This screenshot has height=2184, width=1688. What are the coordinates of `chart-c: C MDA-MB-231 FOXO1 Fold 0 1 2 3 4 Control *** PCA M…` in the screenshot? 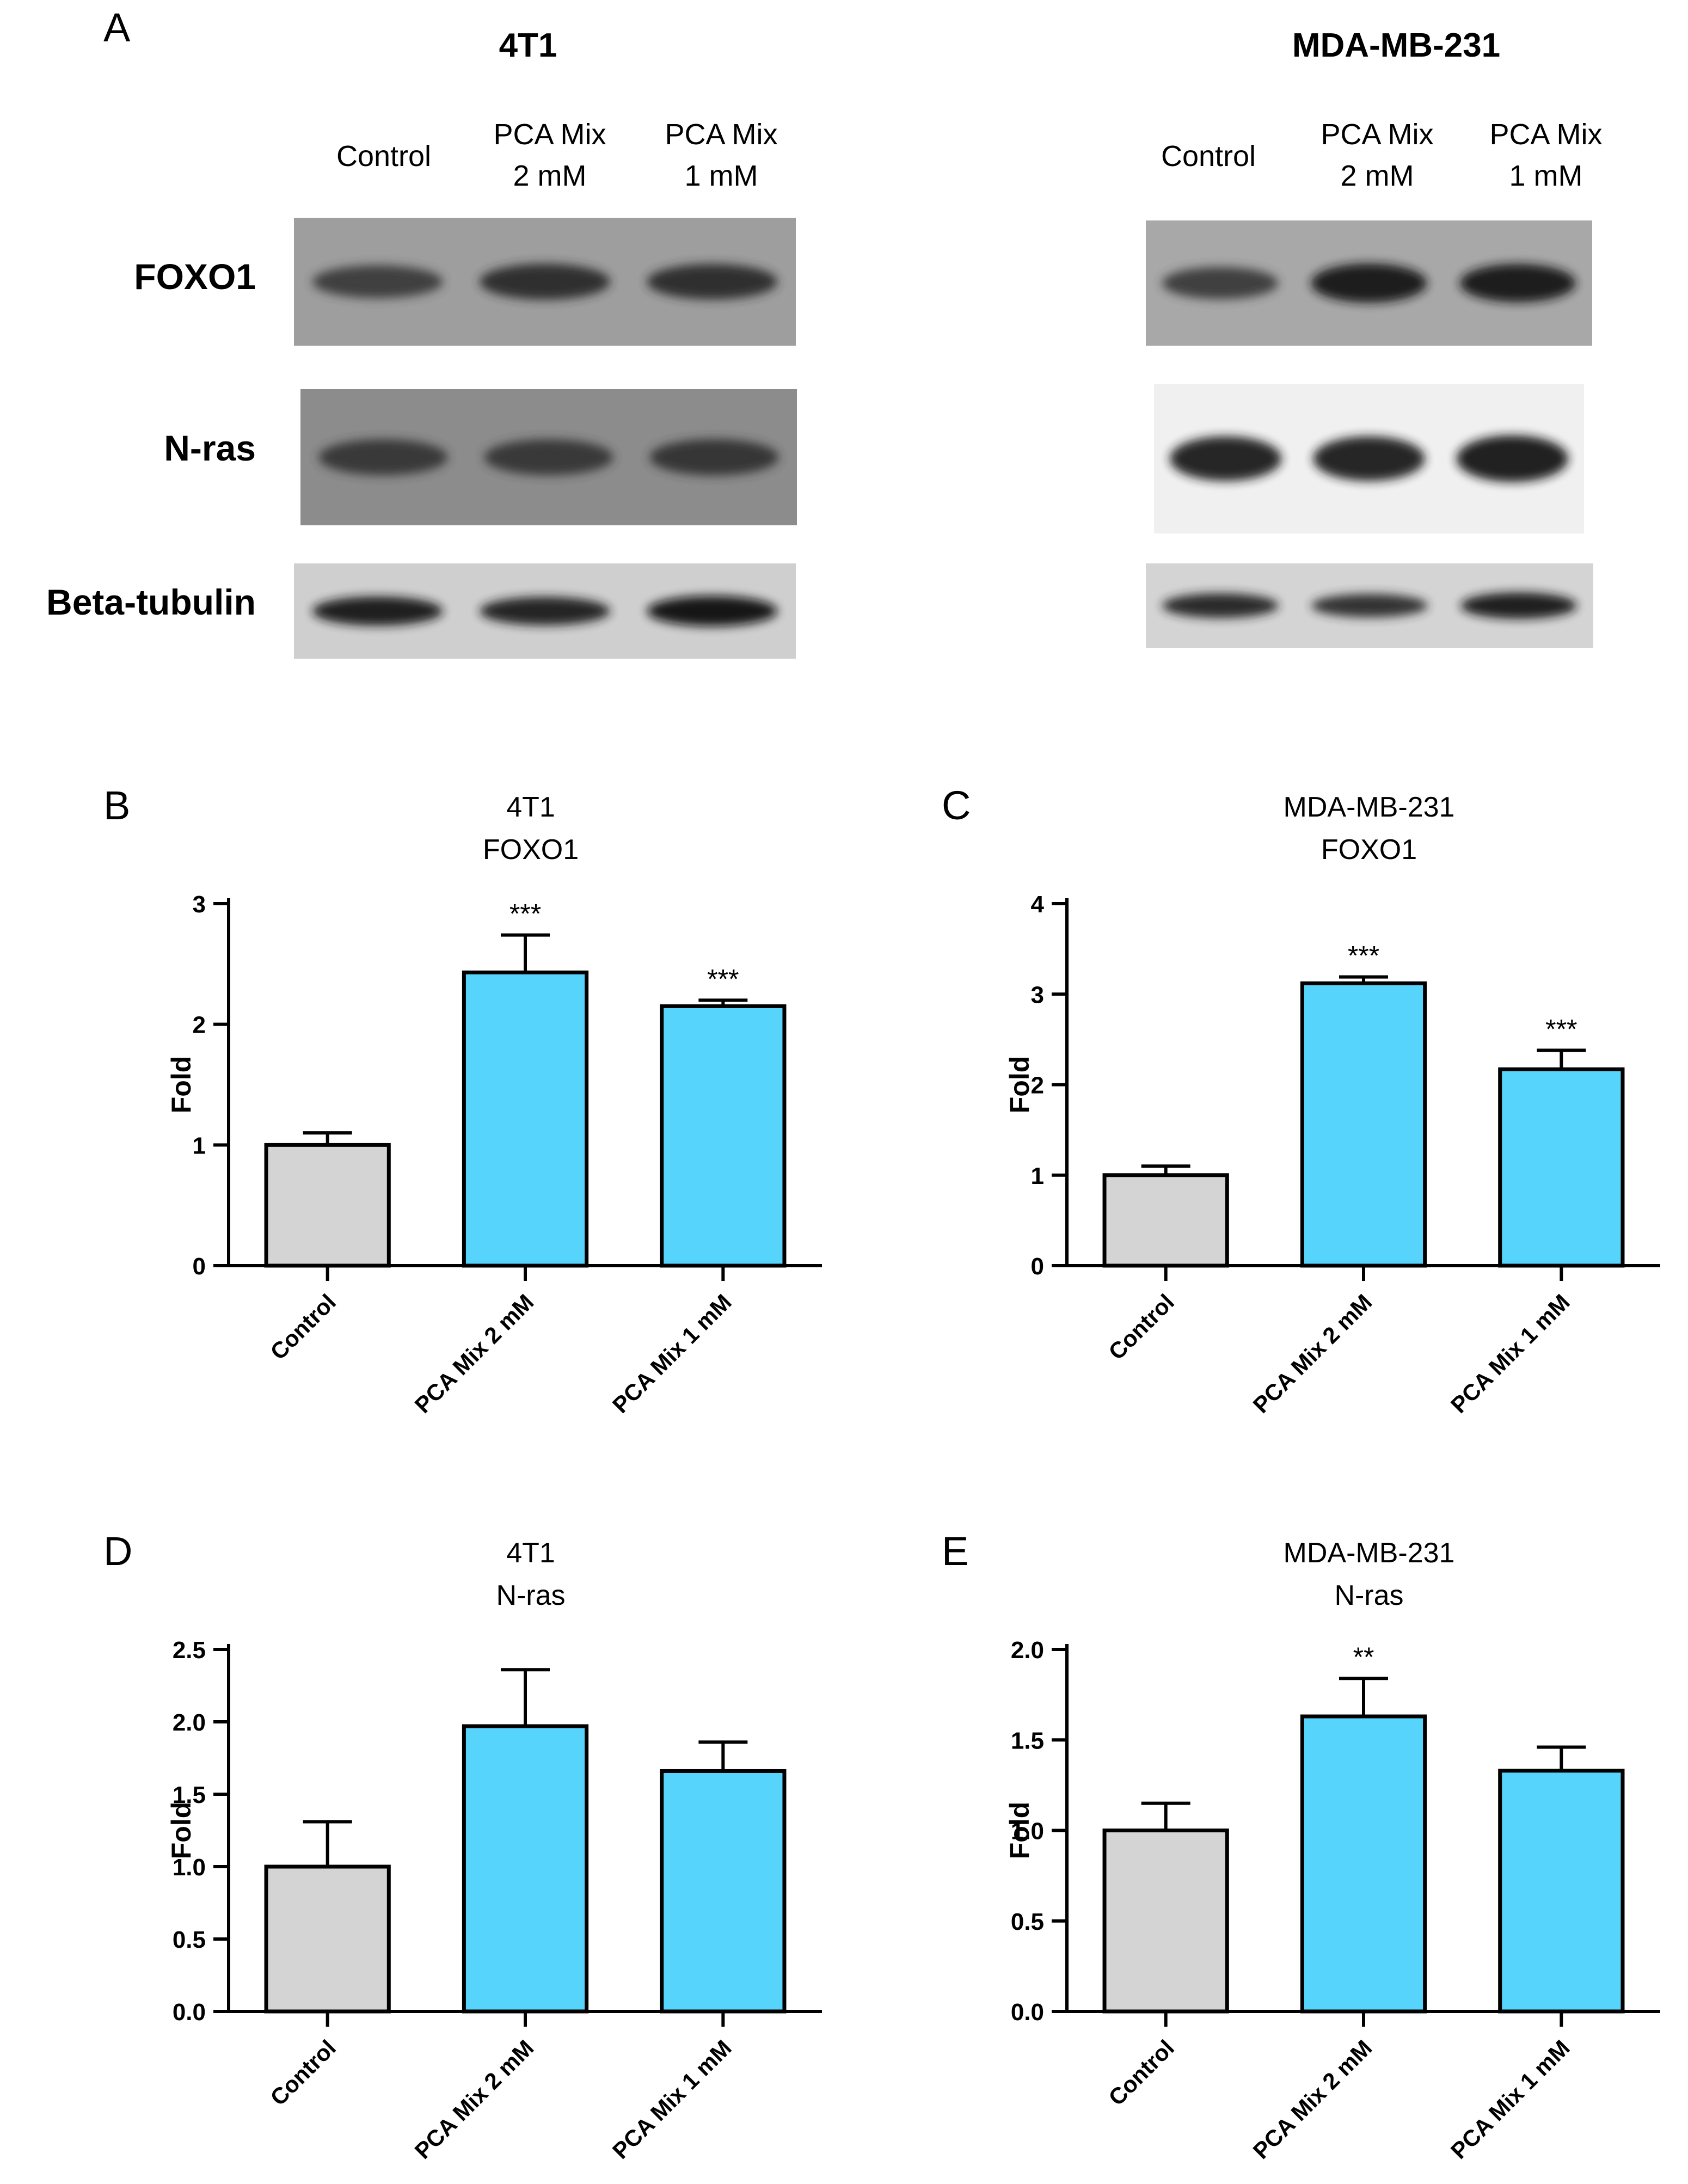 It's located at (1301, 1100).